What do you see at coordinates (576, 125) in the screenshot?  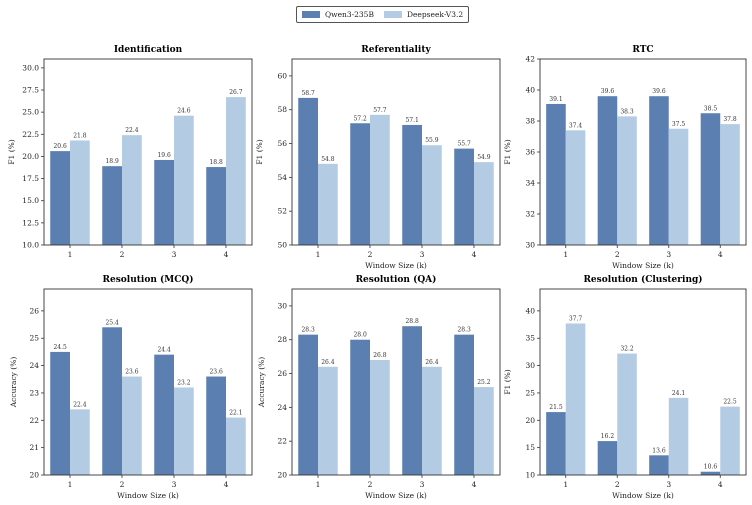 I see `data-label: 37.4` at bounding box center [576, 125].